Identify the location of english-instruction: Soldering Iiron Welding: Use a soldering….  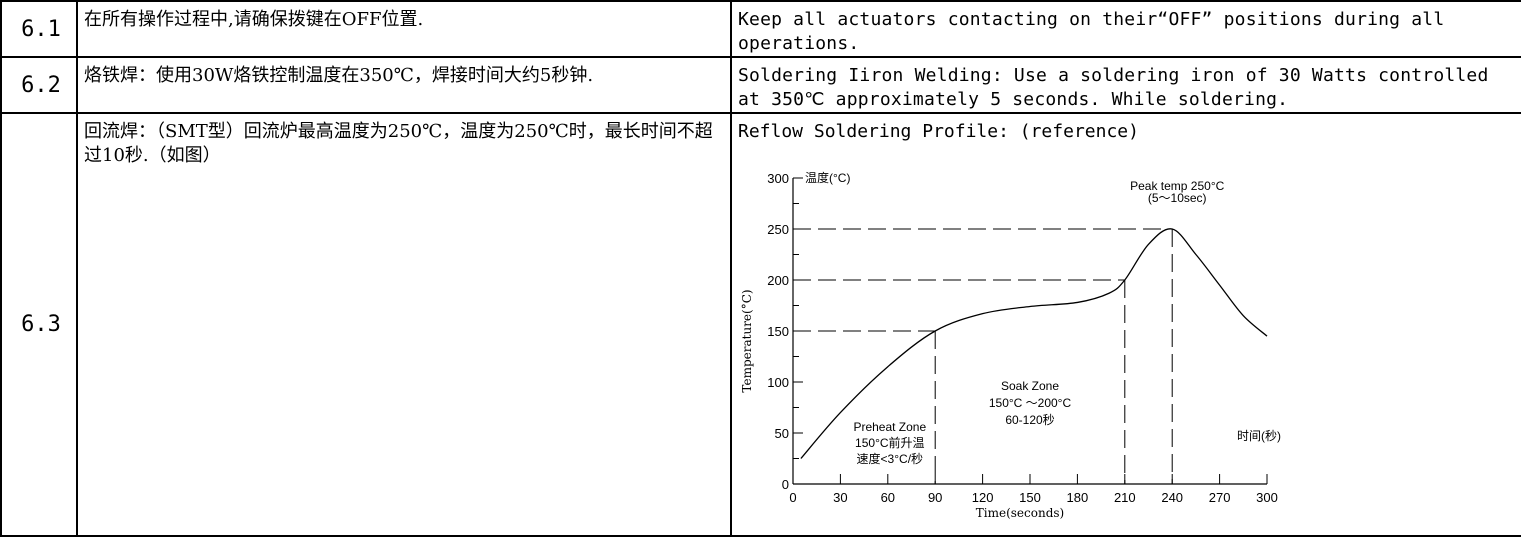
(1125, 85).